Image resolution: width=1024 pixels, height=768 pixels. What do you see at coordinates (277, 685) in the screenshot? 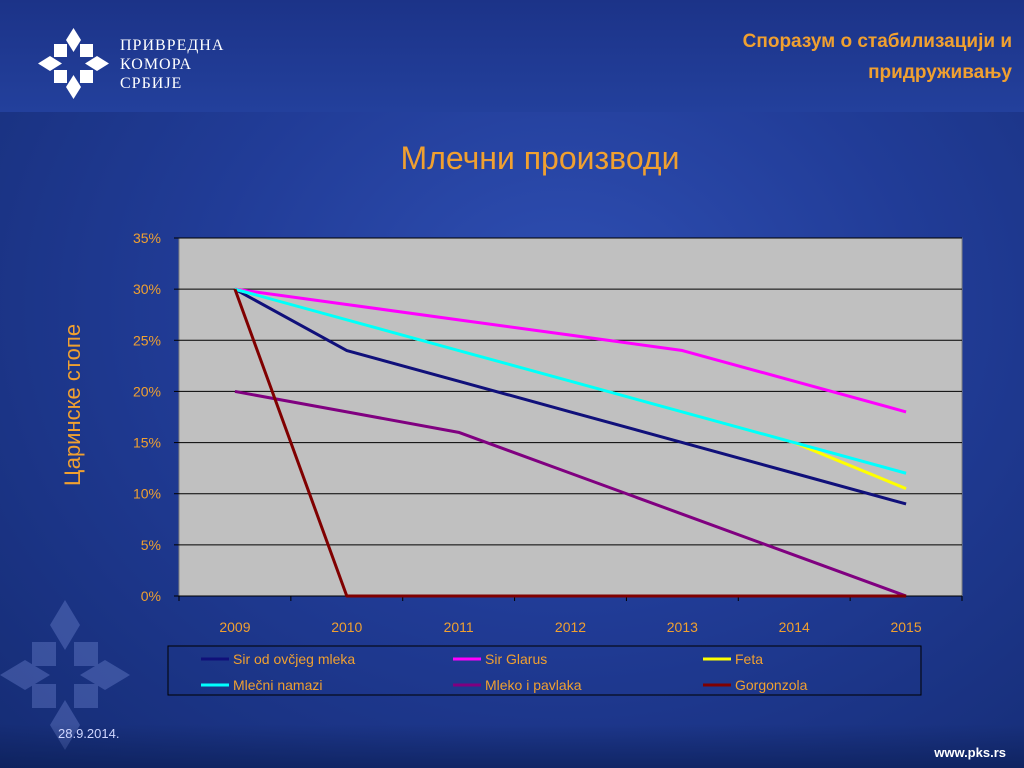
I see `legend-label: Mlečni namazi` at bounding box center [277, 685].